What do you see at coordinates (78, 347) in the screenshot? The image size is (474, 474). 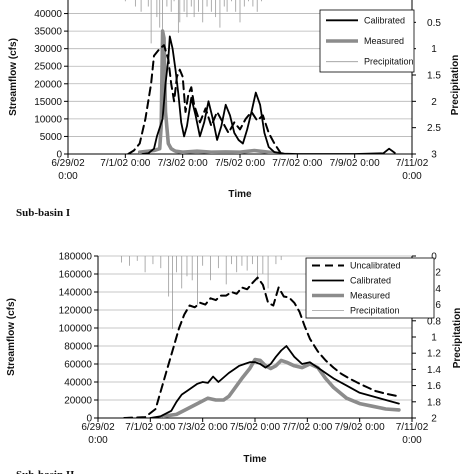 I see `y-tick-label: 80000` at bounding box center [78, 347].